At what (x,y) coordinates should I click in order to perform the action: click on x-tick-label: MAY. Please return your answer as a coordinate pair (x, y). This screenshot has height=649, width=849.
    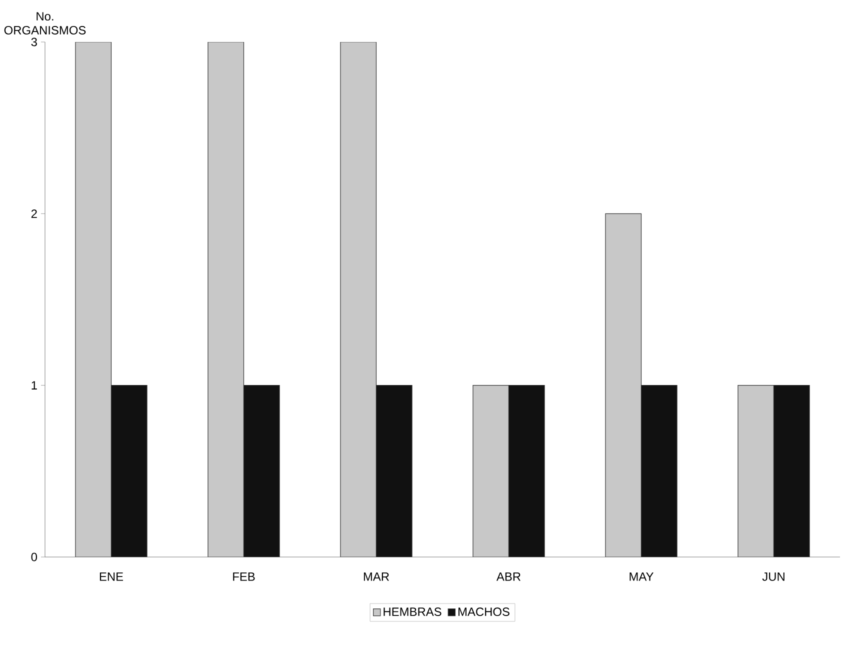
    Looking at the image, I should click on (642, 576).